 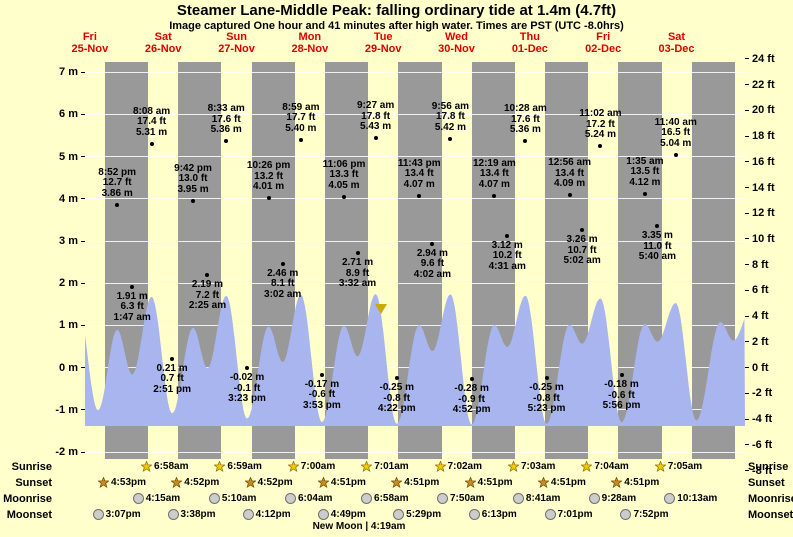 I want to click on tide-event-label-line: 1:35 am, so click(x=645, y=161).